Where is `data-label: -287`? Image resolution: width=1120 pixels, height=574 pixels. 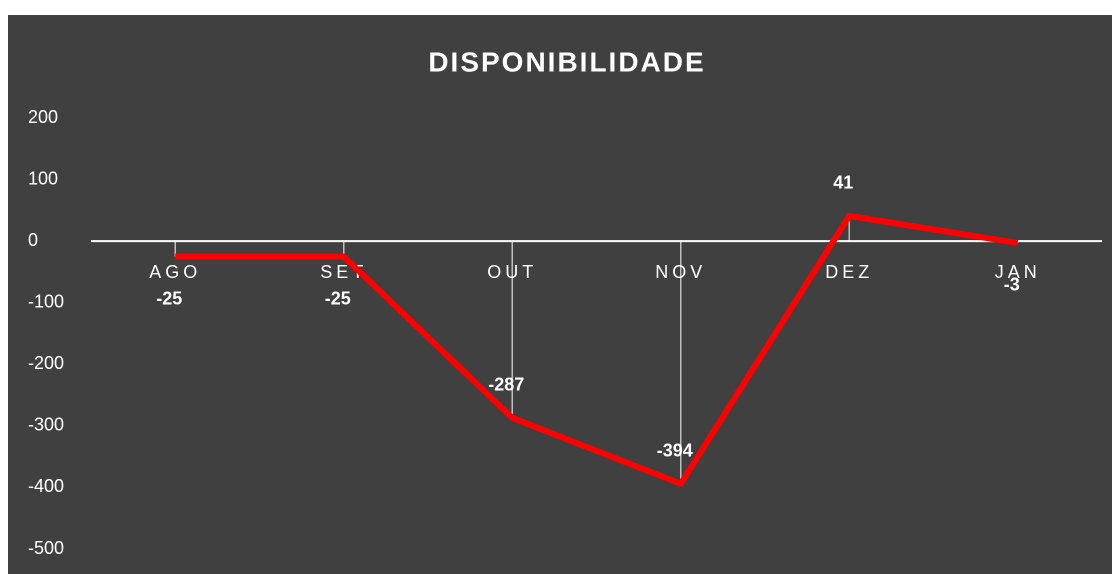 data-label: -287 is located at coordinates (506, 385).